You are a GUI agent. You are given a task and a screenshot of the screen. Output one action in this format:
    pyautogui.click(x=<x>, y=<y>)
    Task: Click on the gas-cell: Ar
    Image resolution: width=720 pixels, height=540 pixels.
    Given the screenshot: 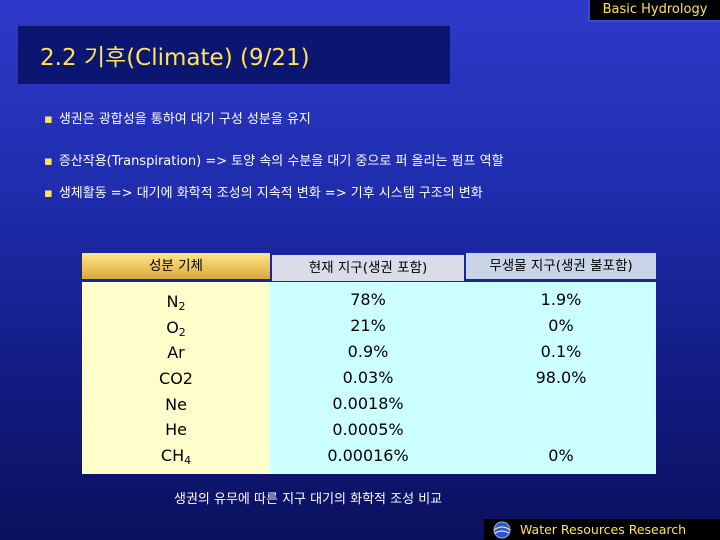 What is the action you would take?
    pyautogui.click(x=176, y=352)
    